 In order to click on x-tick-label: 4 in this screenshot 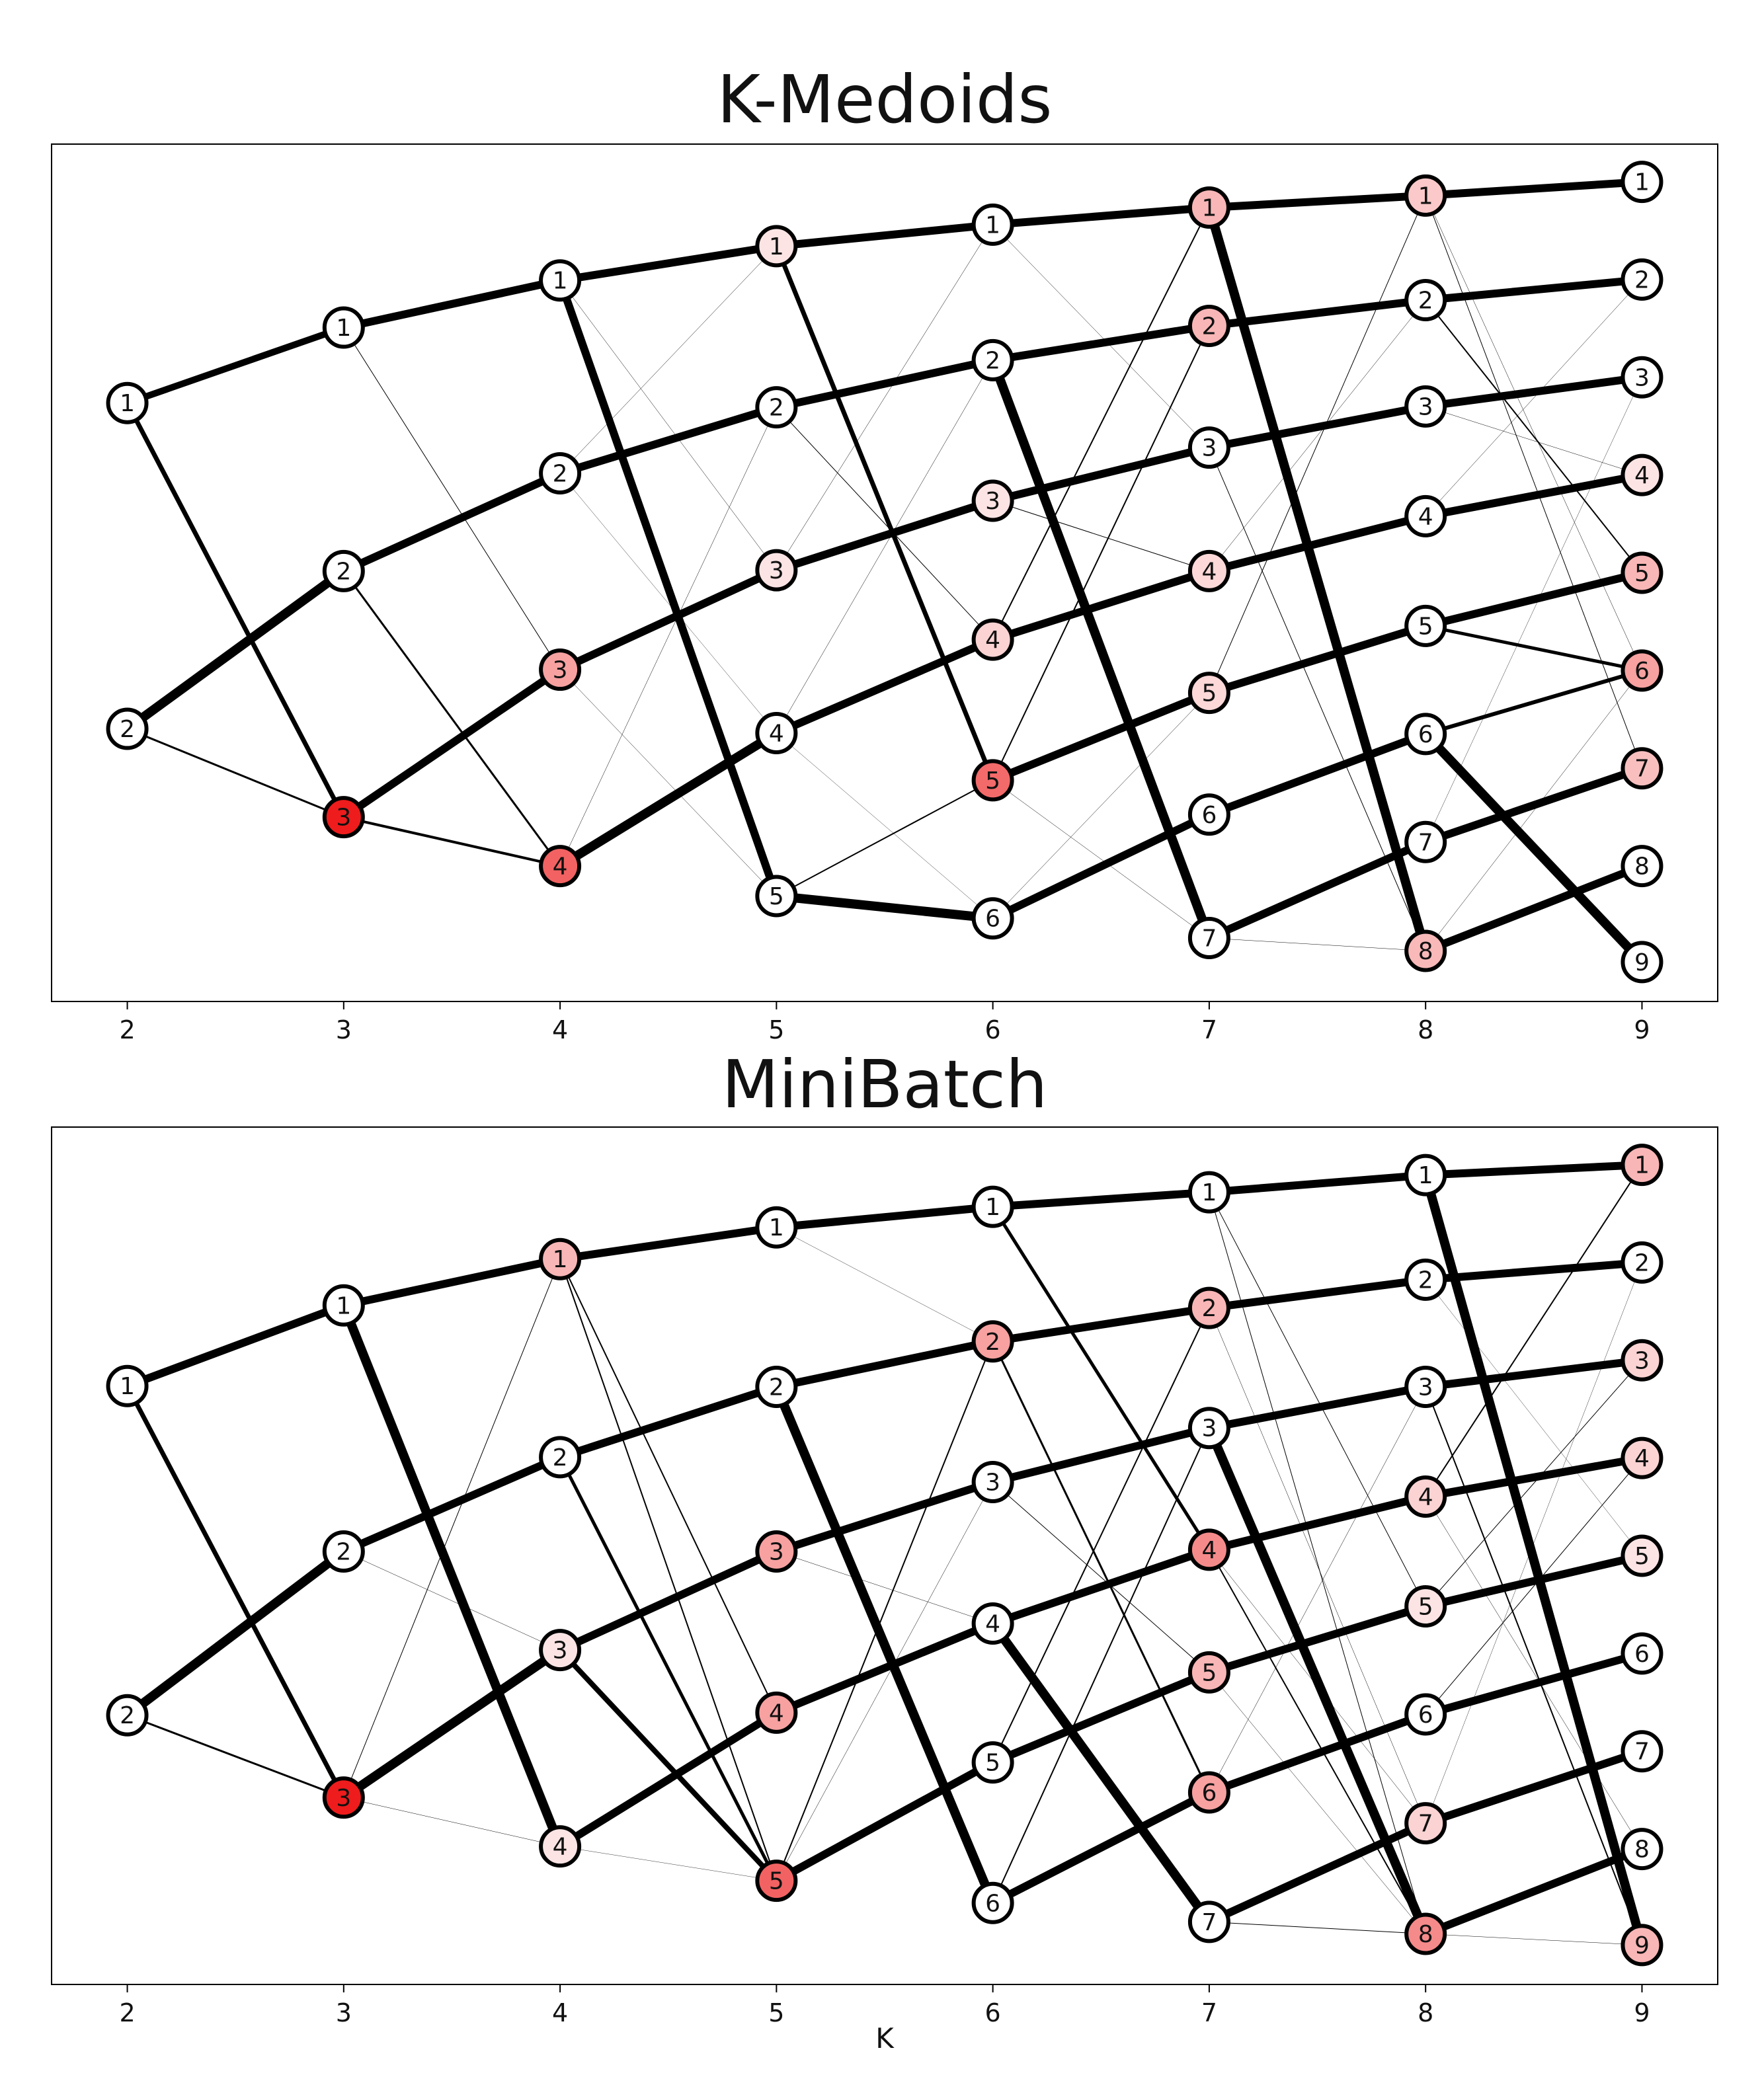, I will do `click(560, 1029)`.